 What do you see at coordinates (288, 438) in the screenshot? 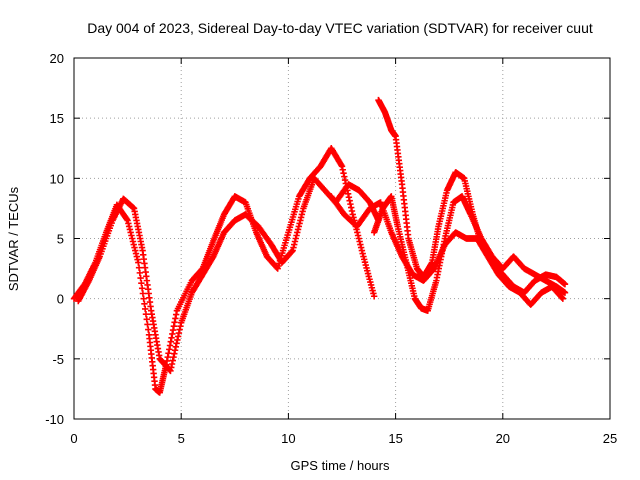
I see `x-tick-label: 10` at bounding box center [288, 438].